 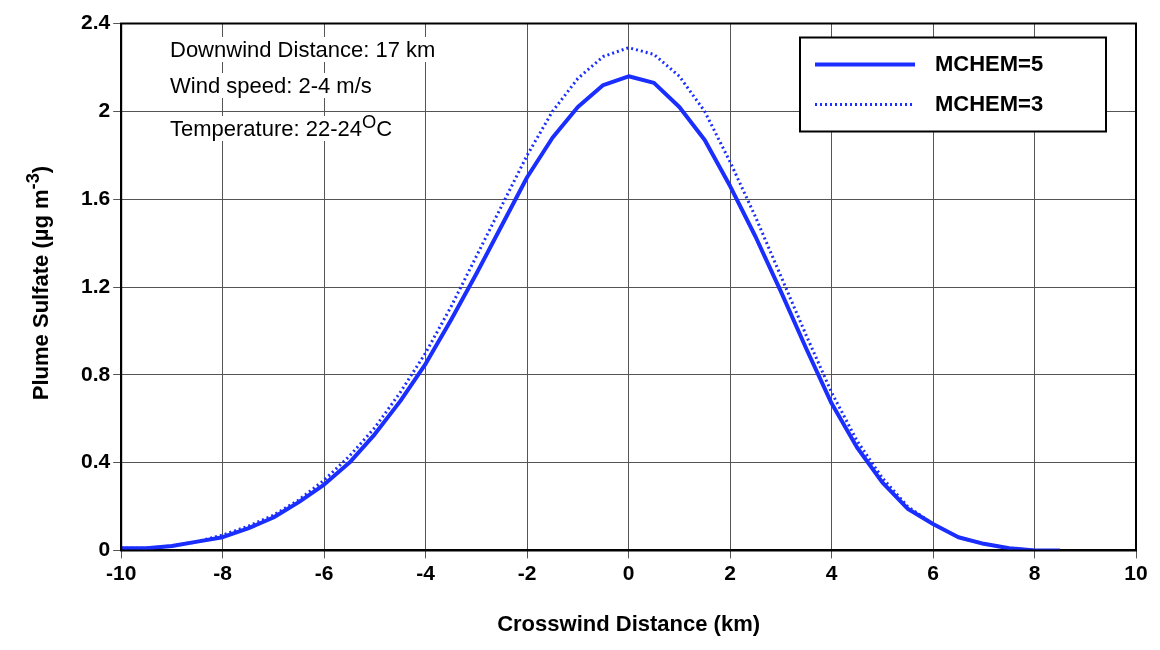 I want to click on y-tick-label: 2, so click(x=104, y=110).